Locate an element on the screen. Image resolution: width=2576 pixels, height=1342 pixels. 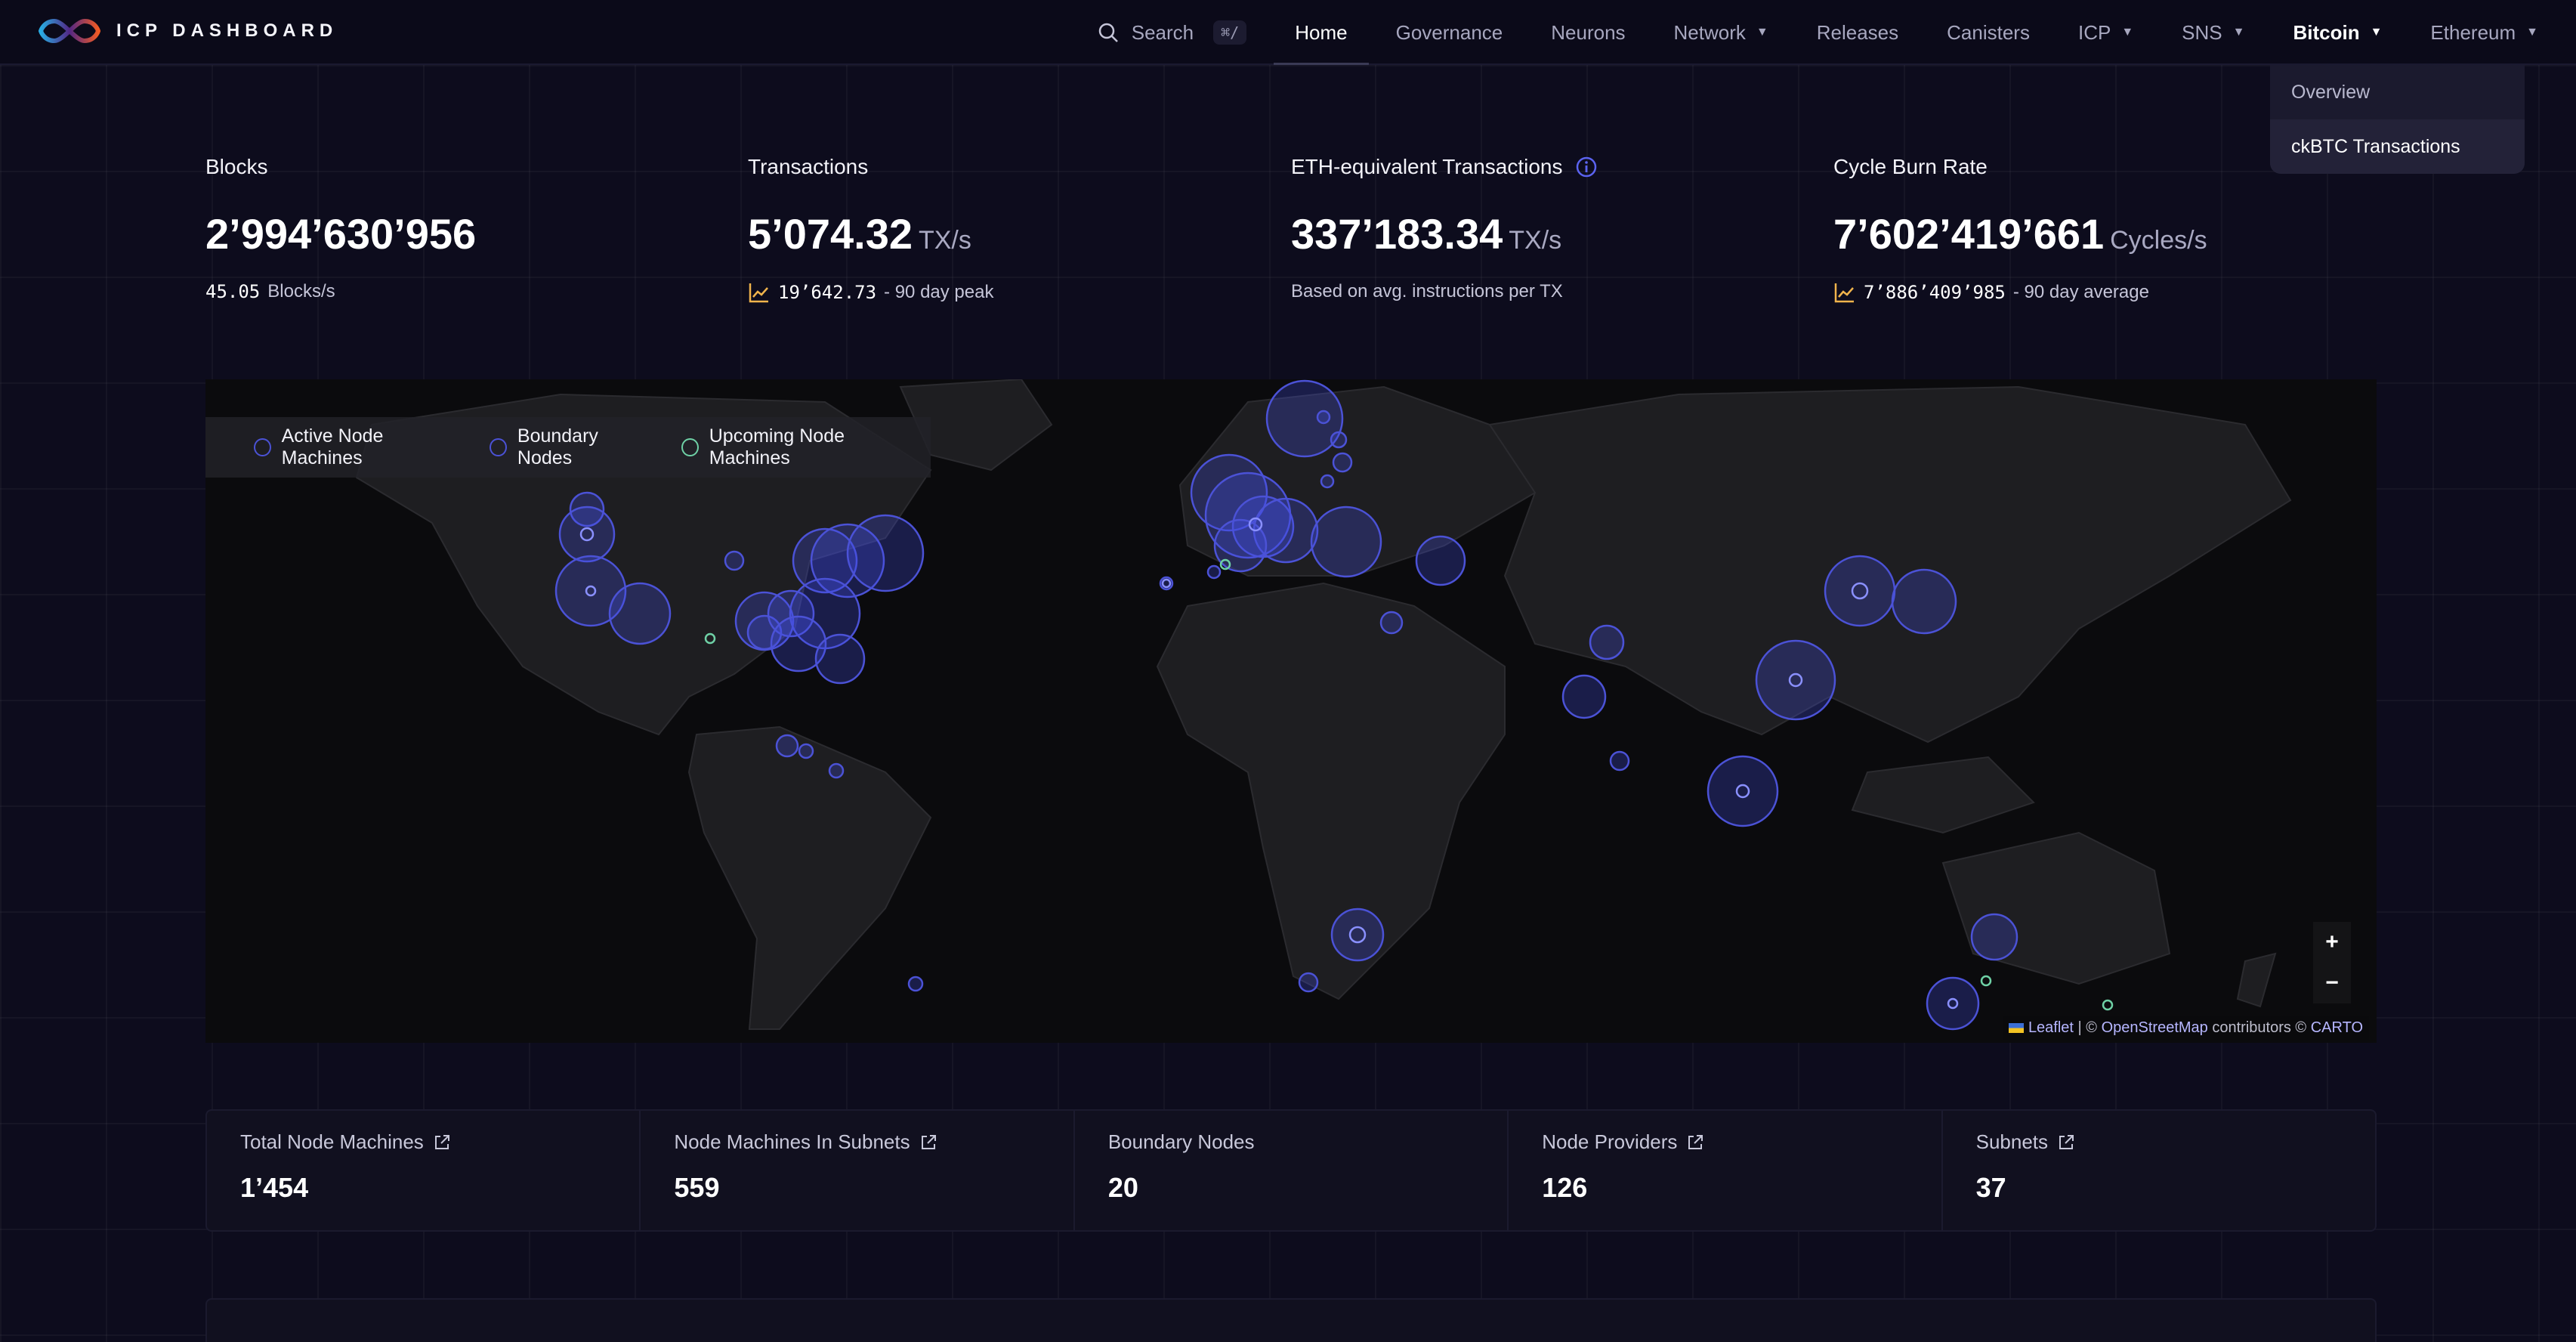
zoom-in-button: + is located at coordinates (2332, 942).